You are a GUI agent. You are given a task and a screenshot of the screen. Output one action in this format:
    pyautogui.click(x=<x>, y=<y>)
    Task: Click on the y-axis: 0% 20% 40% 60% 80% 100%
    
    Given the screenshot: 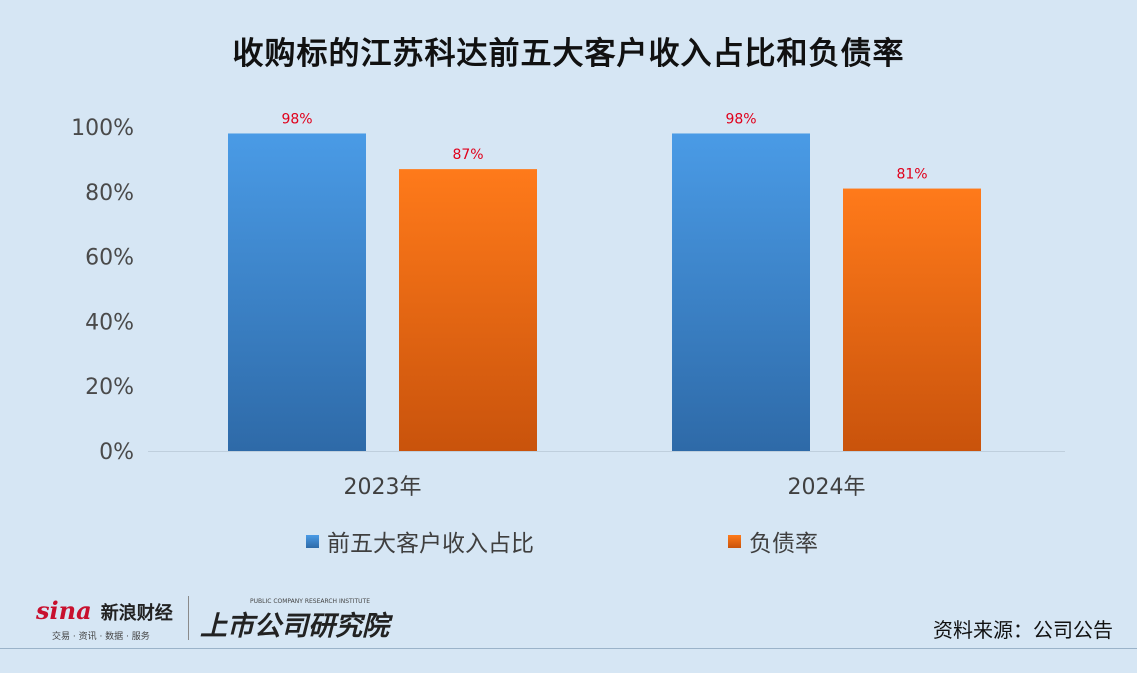 What is the action you would take?
    pyautogui.click(x=102, y=290)
    